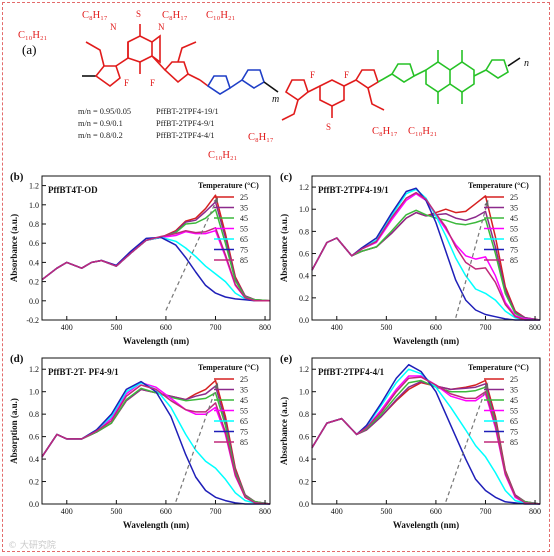 This screenshot has height=556, width=554. What do you see at coordinates (100, 135) in the screenshot?
I see `ratio-text: m/n = 0.8/0.2` at bounding box center [100, 135].